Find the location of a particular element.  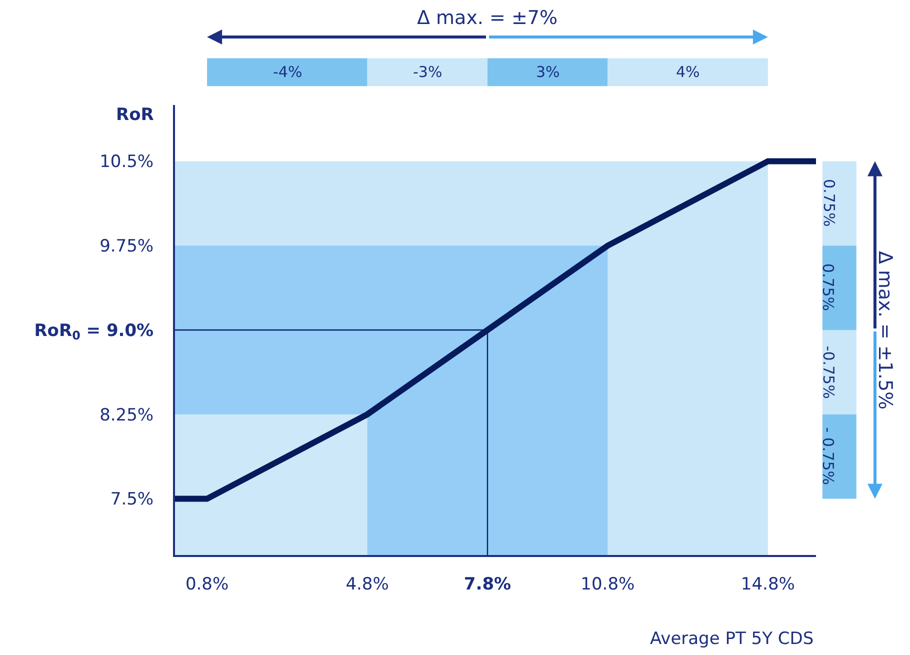

x-axis-title: Average PT 5Y CDS is located at coordinates (732, 639).